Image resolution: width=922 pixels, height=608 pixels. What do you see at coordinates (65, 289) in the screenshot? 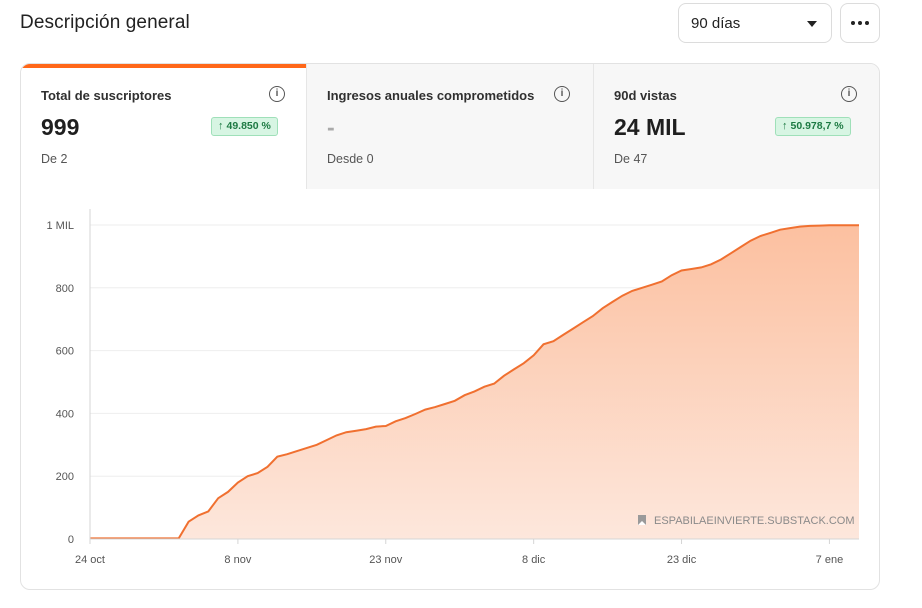
I see `y-tick-label: 800` at bounding box center [65, 289].